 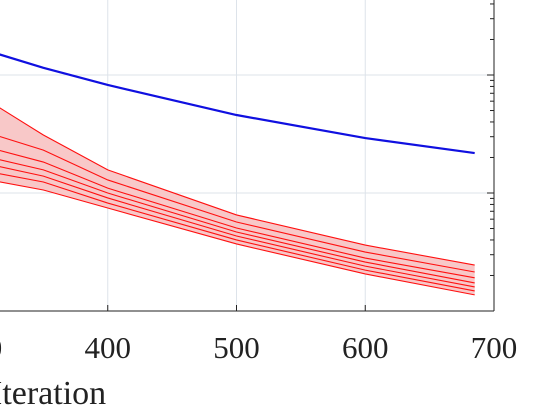 I want to click on x-tick-label: 500, so click(x=236, y=347).